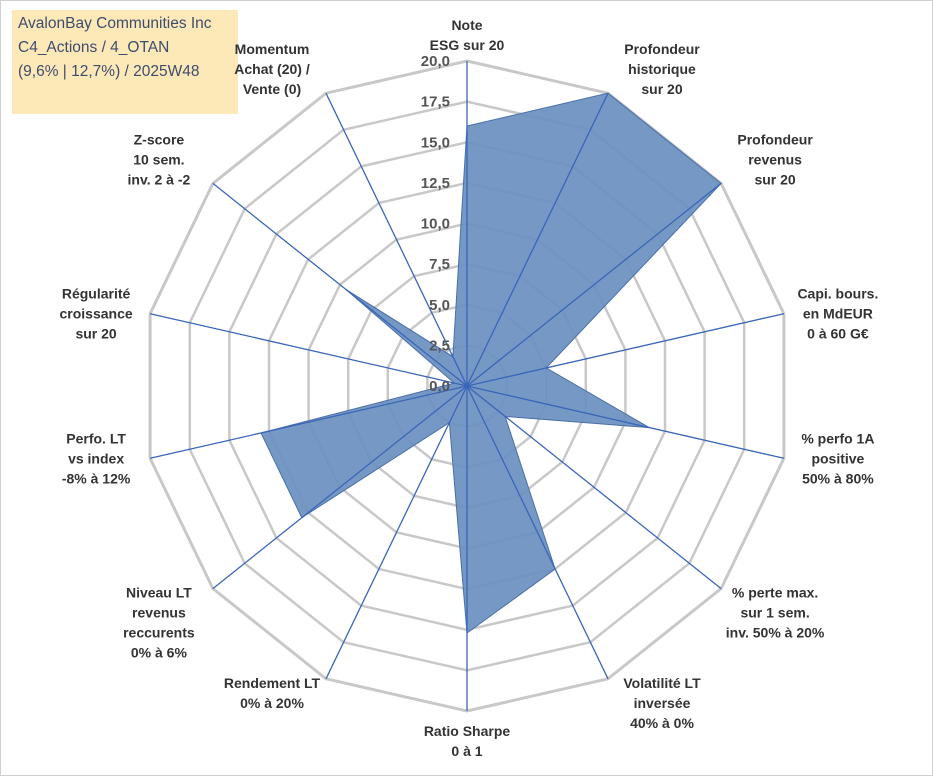 This screenshot has width=933, height=776. What do you see at coordinates (435, 142) in the screenshot?
I see `tick-label-6: 15,0` at bounding box center [435, 142].